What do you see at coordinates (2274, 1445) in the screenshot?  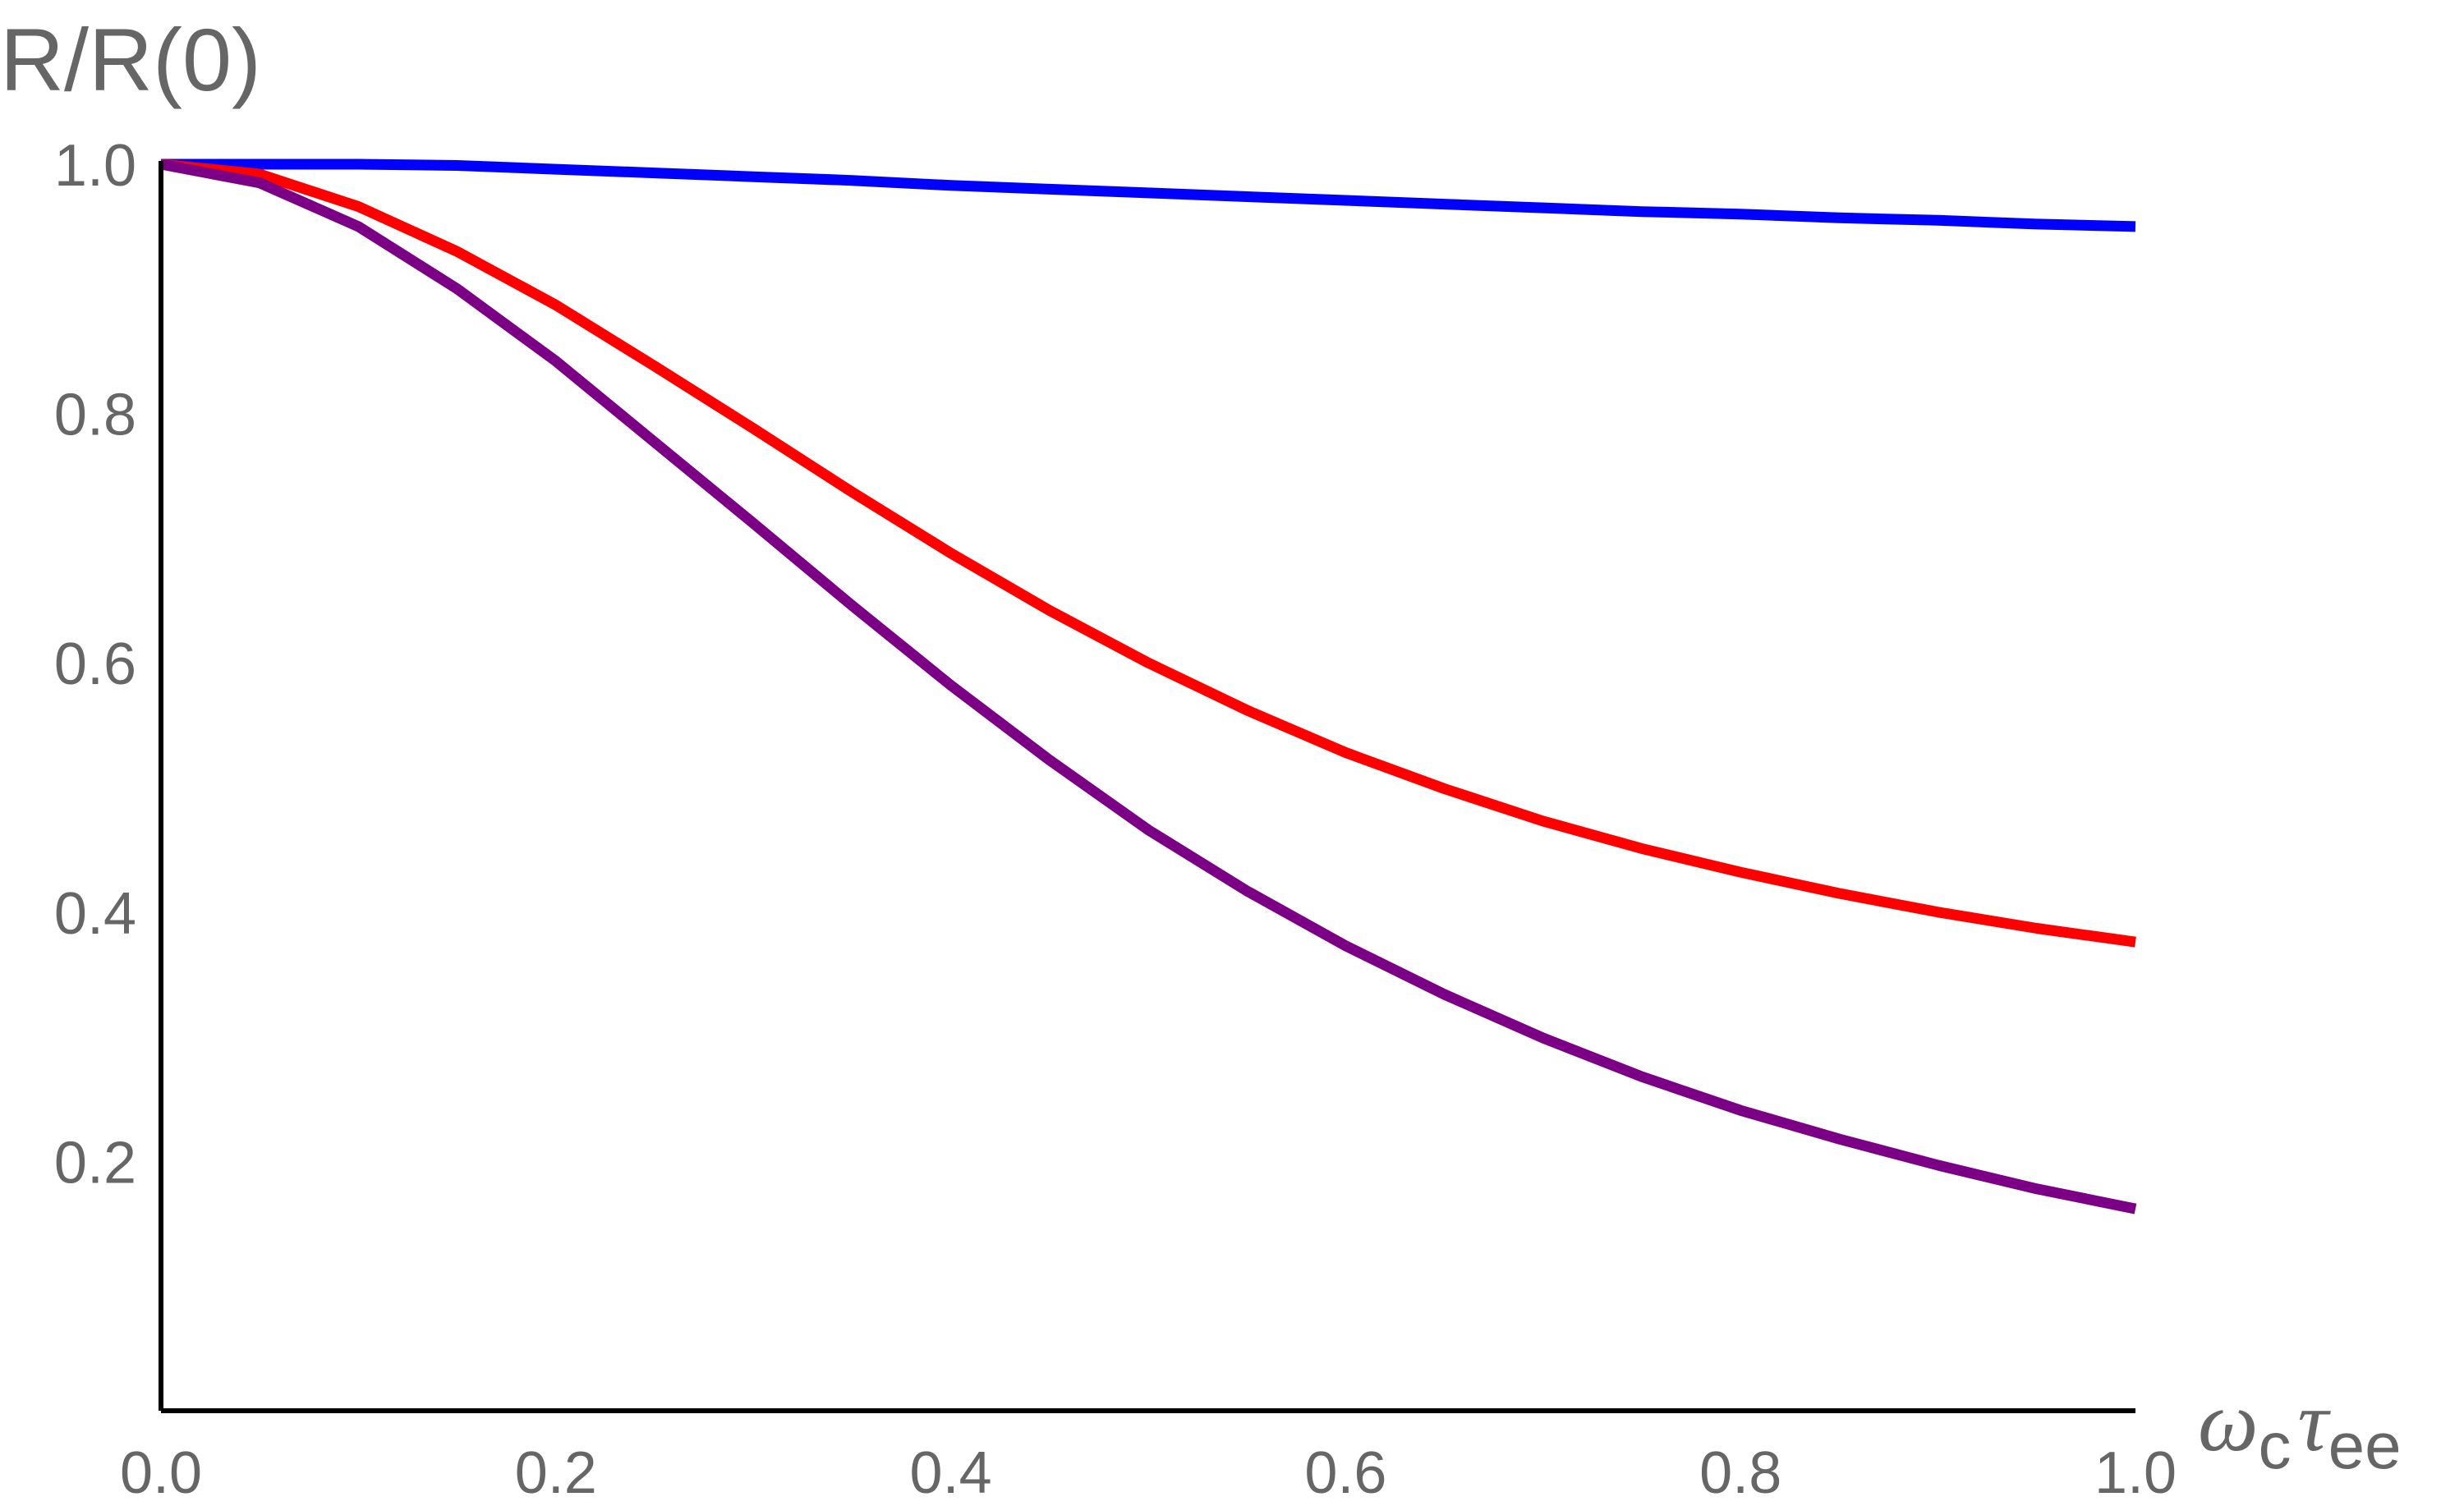 I see `x-axis-subscript-c: c` at bounding box center [2274, 1445].